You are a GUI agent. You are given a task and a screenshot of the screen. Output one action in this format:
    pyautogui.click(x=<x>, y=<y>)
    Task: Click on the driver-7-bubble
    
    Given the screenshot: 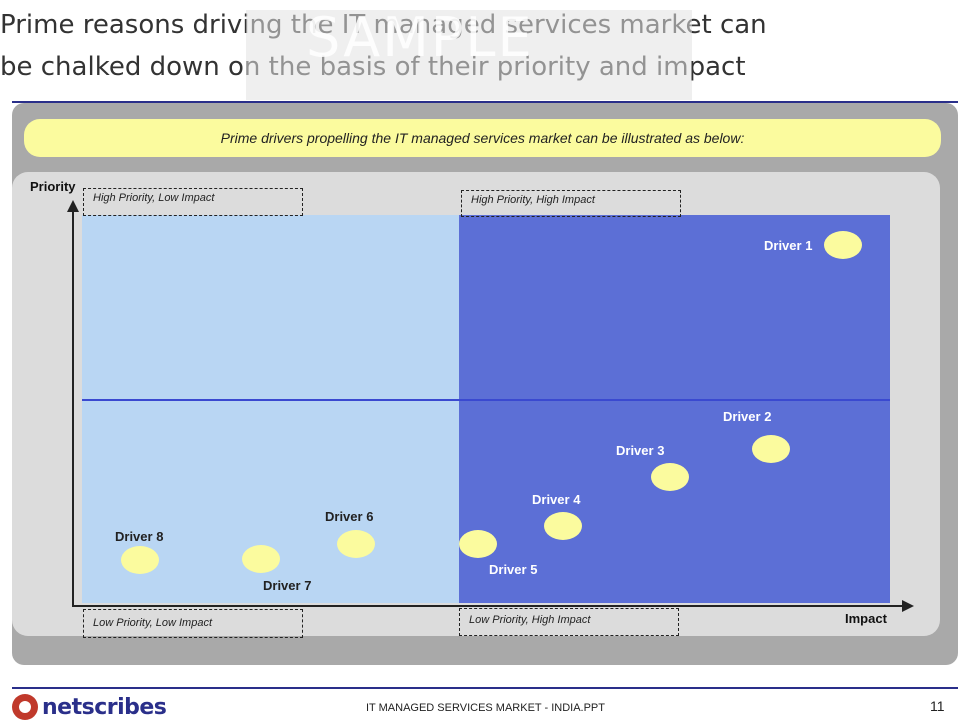 What is the action you would take?
    pyautogui.click(x=261, y=559)
    